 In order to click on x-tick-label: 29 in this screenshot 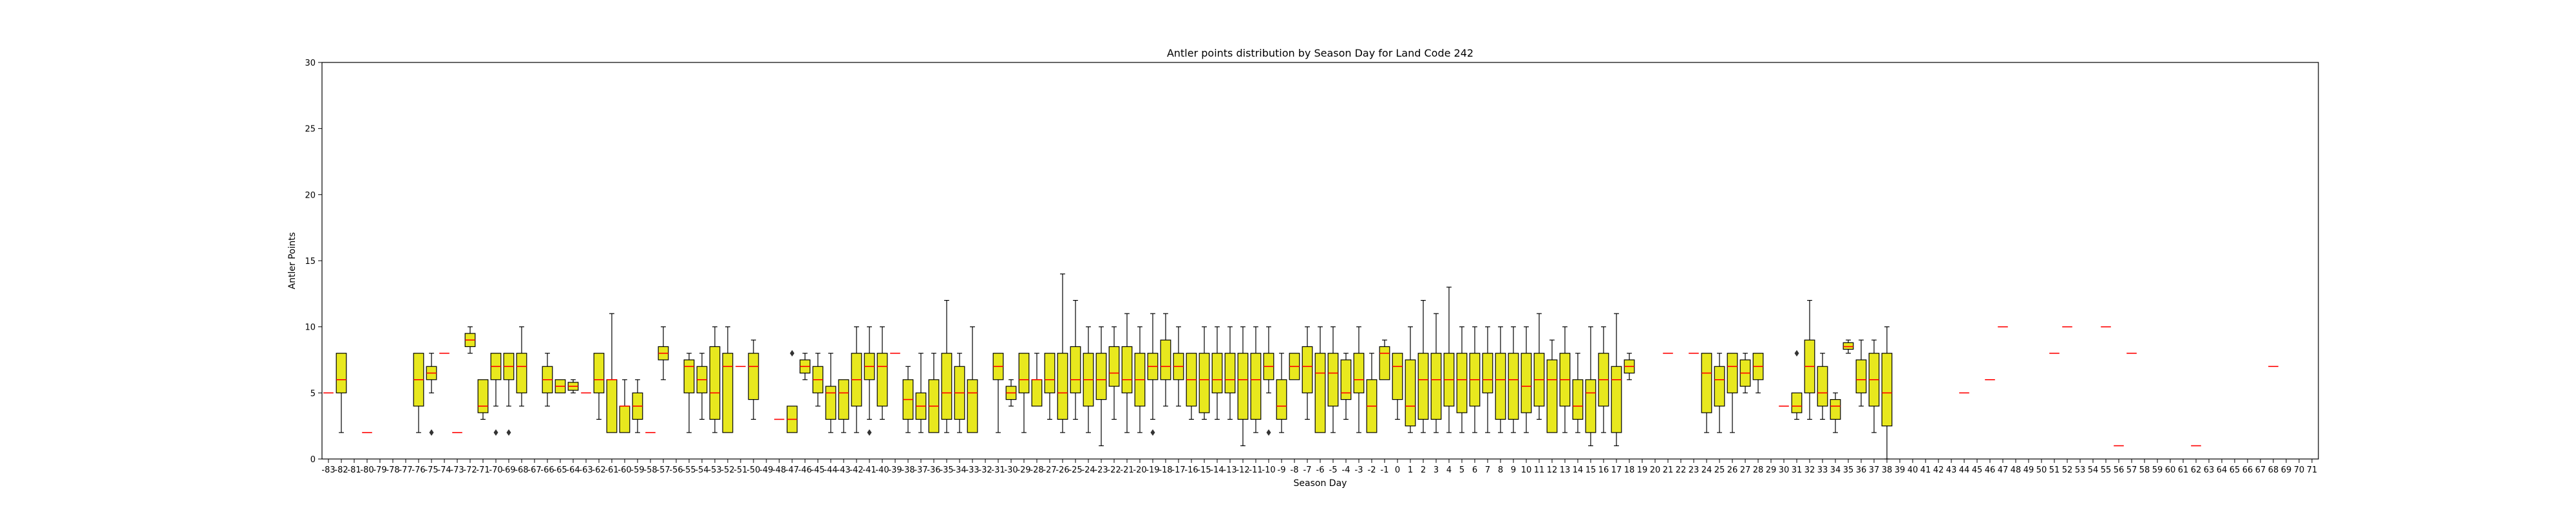, I will do `click(1772, 470)`.